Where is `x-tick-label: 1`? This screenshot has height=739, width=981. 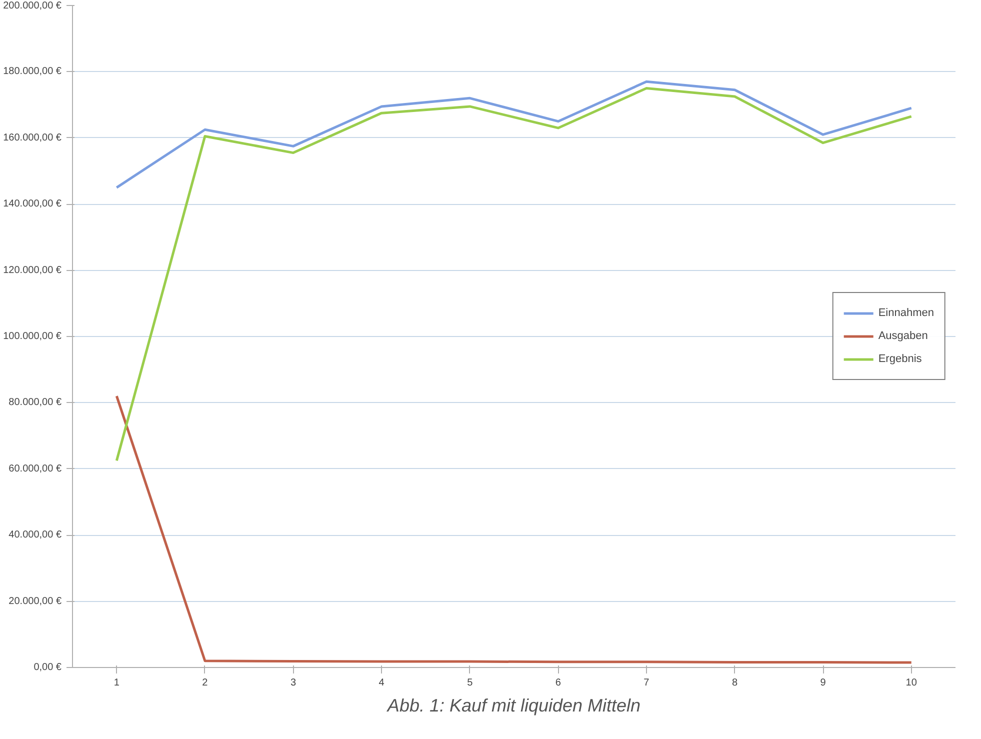
x-tick-label: 1 is located at coordinates (117, 683).